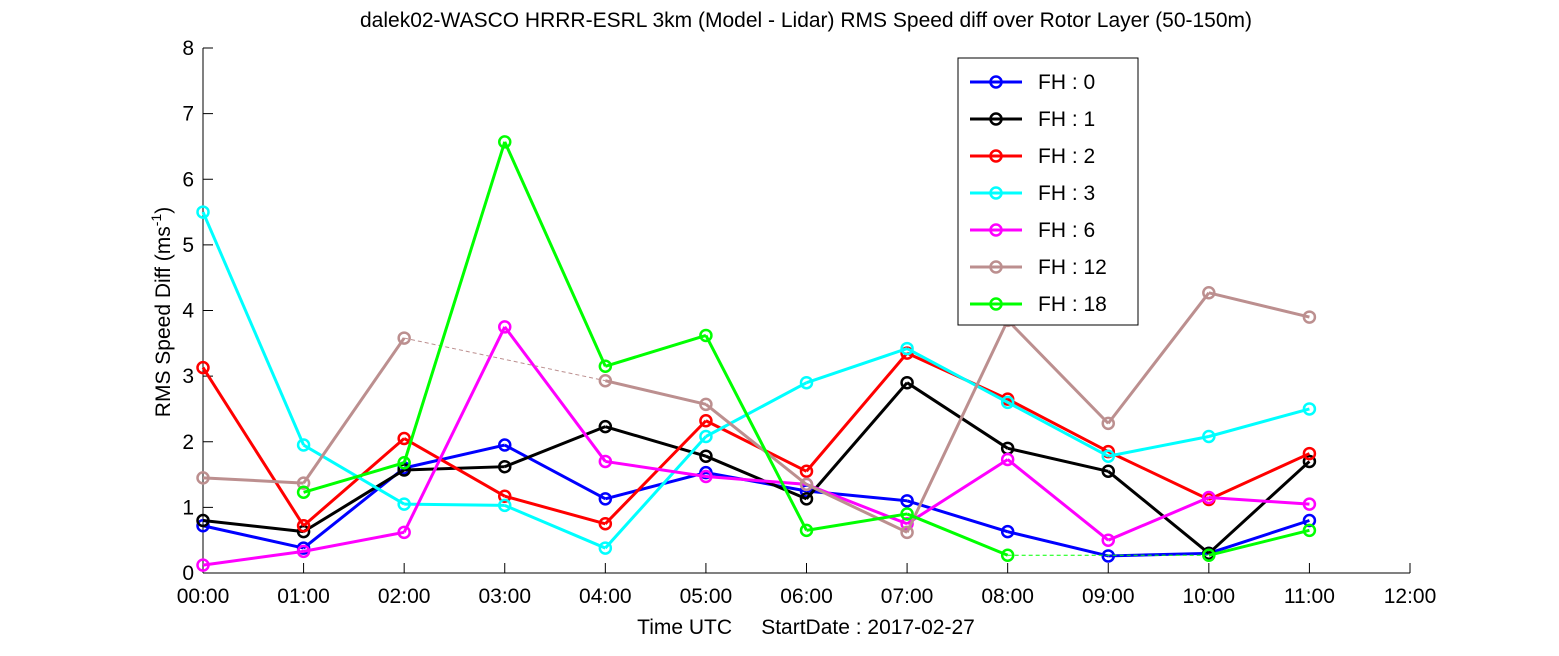 This screenshot has width=1559, height=656. What do you see at coordinates (188, 507) in the screenshot?
I see `y-tick-label: 1` at bounding box center [188, 507].